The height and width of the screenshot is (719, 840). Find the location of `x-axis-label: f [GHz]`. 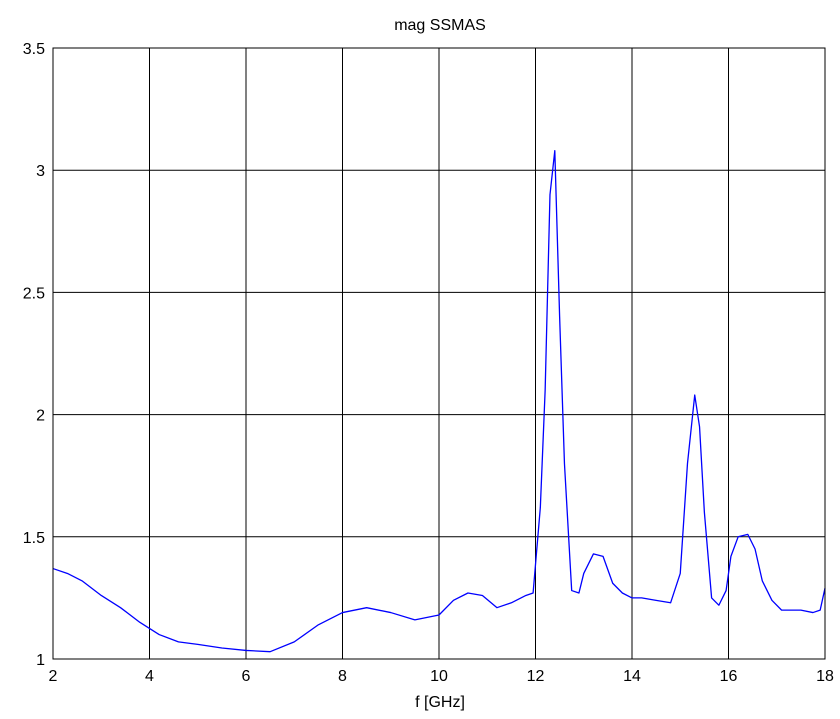

x-axis-label: f [GHz] is located at coordinates (440, 702).